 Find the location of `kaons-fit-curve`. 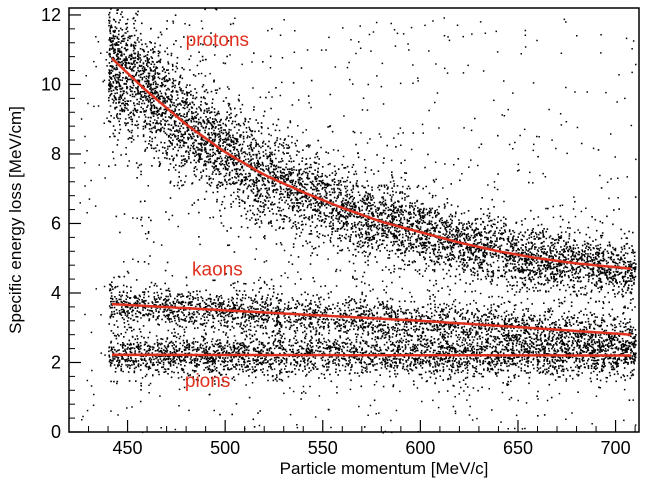

kaons-fit-curve is located at coordinates (371, 319).